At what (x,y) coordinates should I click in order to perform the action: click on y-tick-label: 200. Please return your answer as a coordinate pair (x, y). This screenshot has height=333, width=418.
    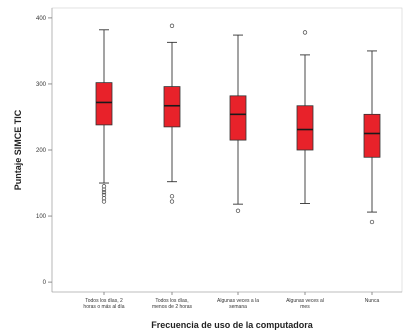
    Looking at the image, I should click on (41, 151).